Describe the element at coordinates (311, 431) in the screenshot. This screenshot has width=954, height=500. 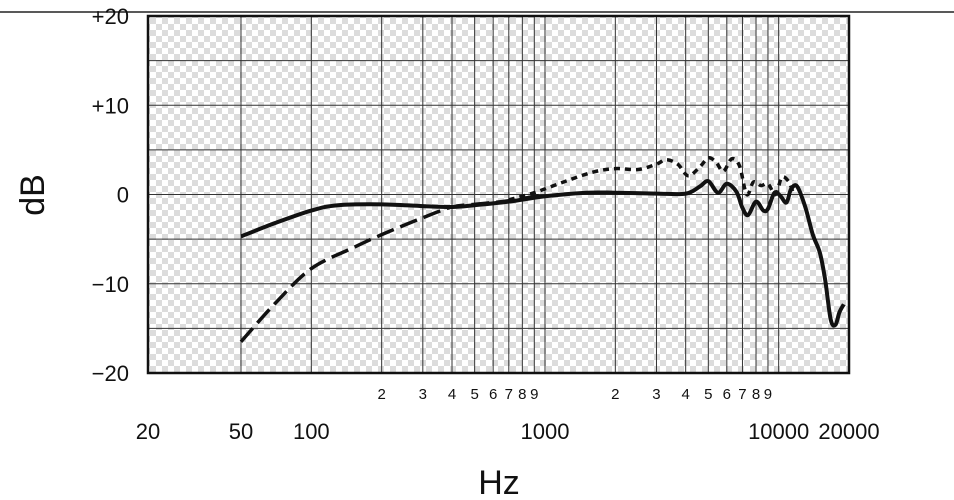
I see `x-tick-label-major: 100` at that location.